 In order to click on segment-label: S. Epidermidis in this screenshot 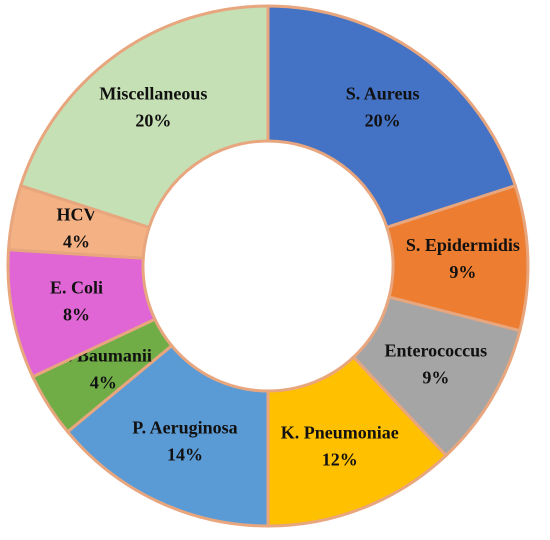, I will do `click(463, 245)`.